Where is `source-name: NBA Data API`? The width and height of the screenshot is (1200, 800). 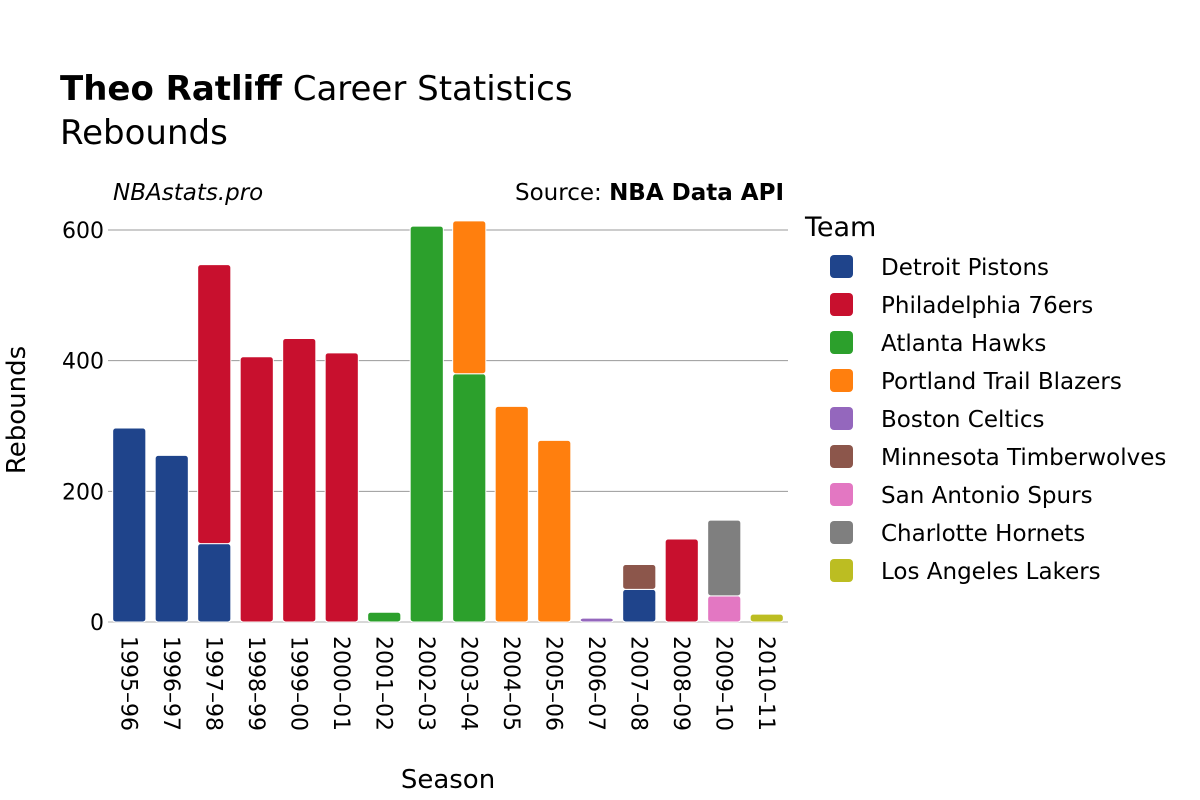
source-name: NBA Data API is located at coordinates (696, 193).